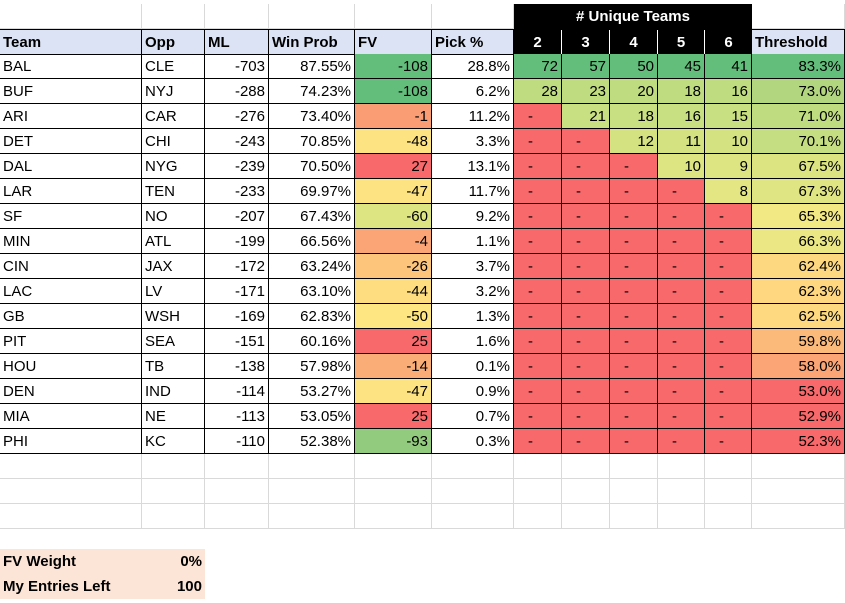 This screenshot has height=603, width=845. Describe the element at coordinates (728, 91) in the screenshot. I see `unique-6-cell: 16` at that location.